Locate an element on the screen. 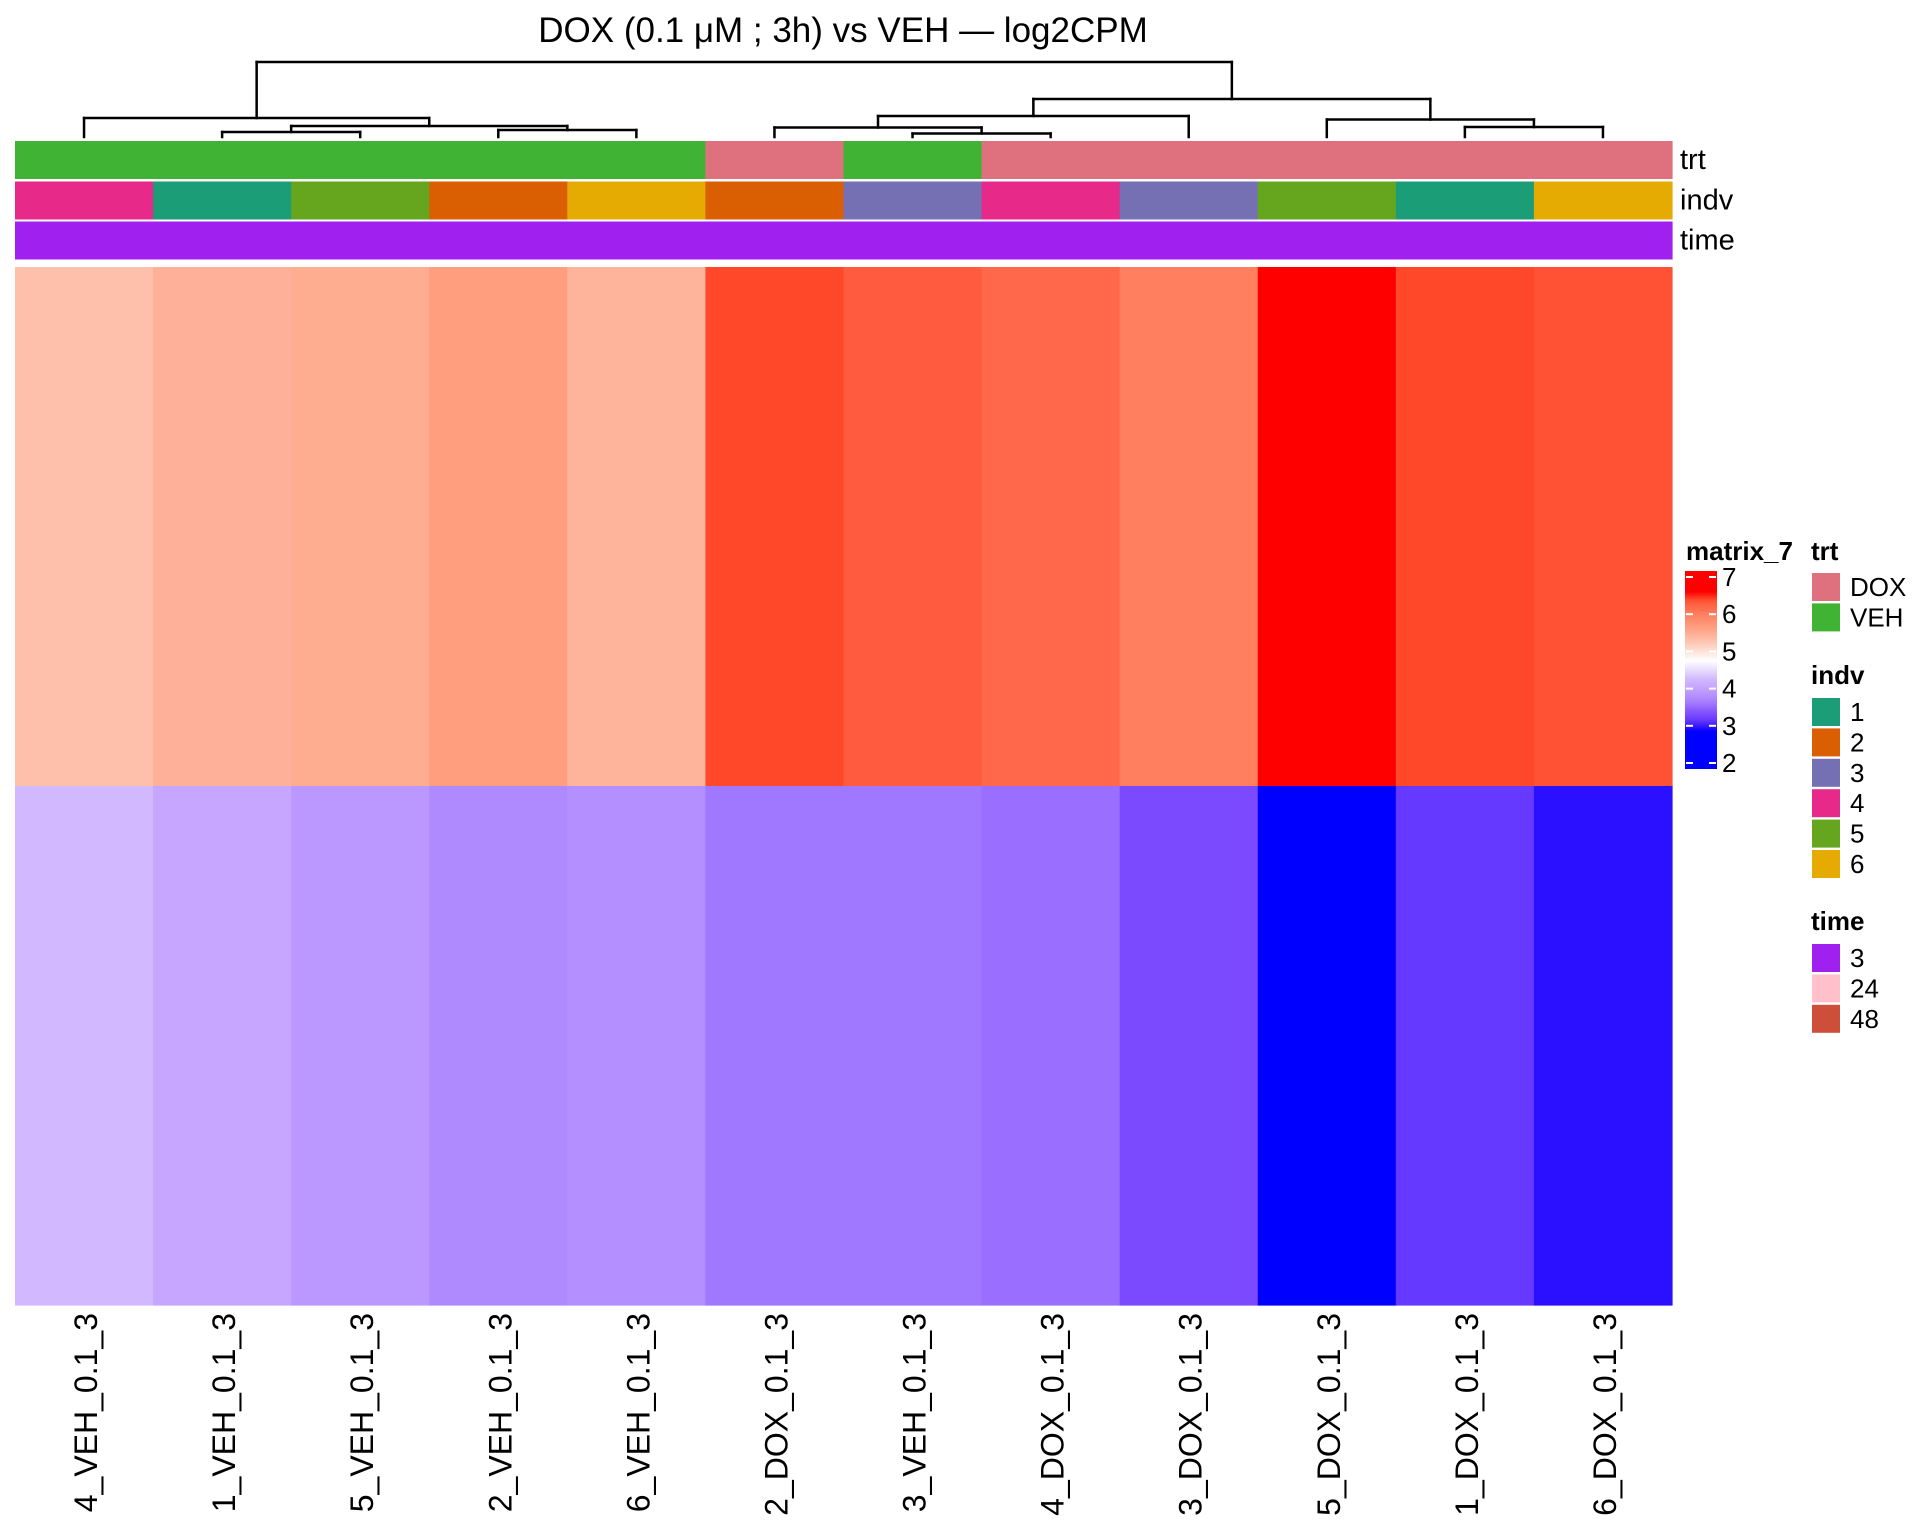  legend-label: 48 is located at coordinates (1864, 1019).